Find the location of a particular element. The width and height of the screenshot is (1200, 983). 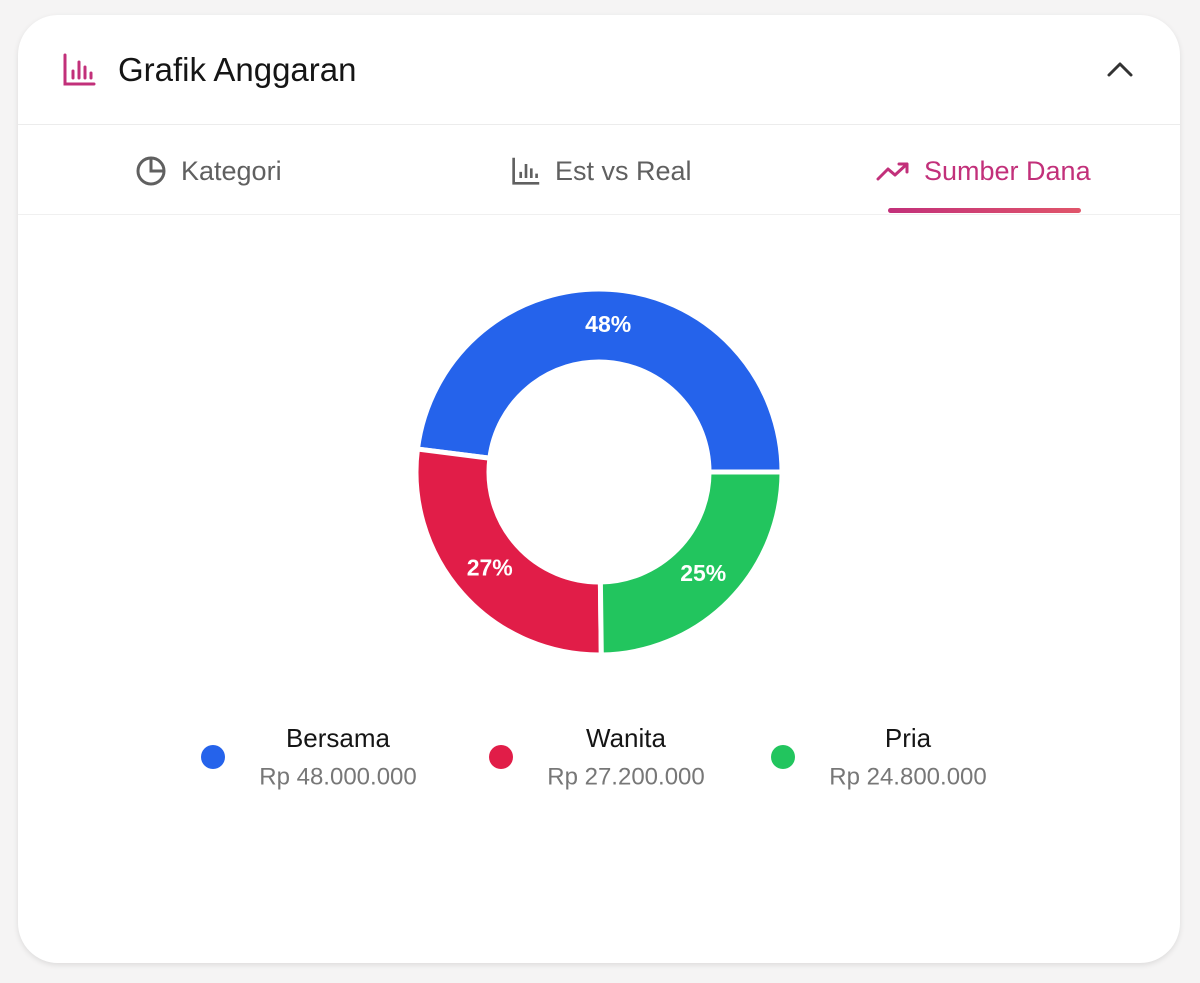

tab-bar: Kategori Est vs Real Sumber Dana is located at coordinates (599, 170).